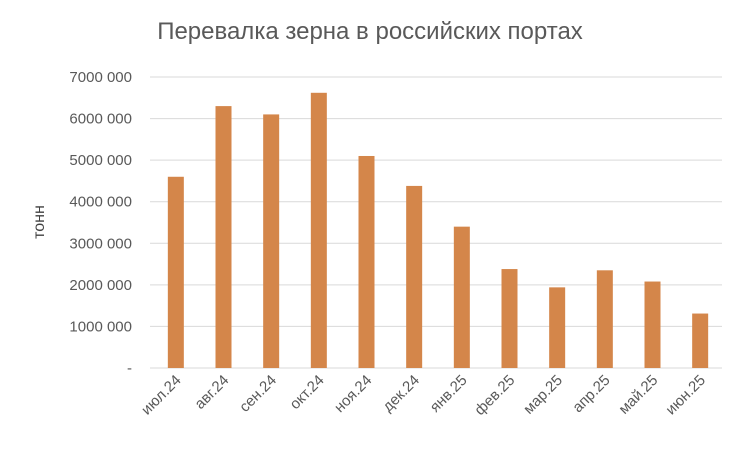 The height and width of the screenshot is (450, 750). What do you see at coordinates (161, 395) in the screenshot?
I see `x-tick-label: июл.24` at bounding box center [161, 395].